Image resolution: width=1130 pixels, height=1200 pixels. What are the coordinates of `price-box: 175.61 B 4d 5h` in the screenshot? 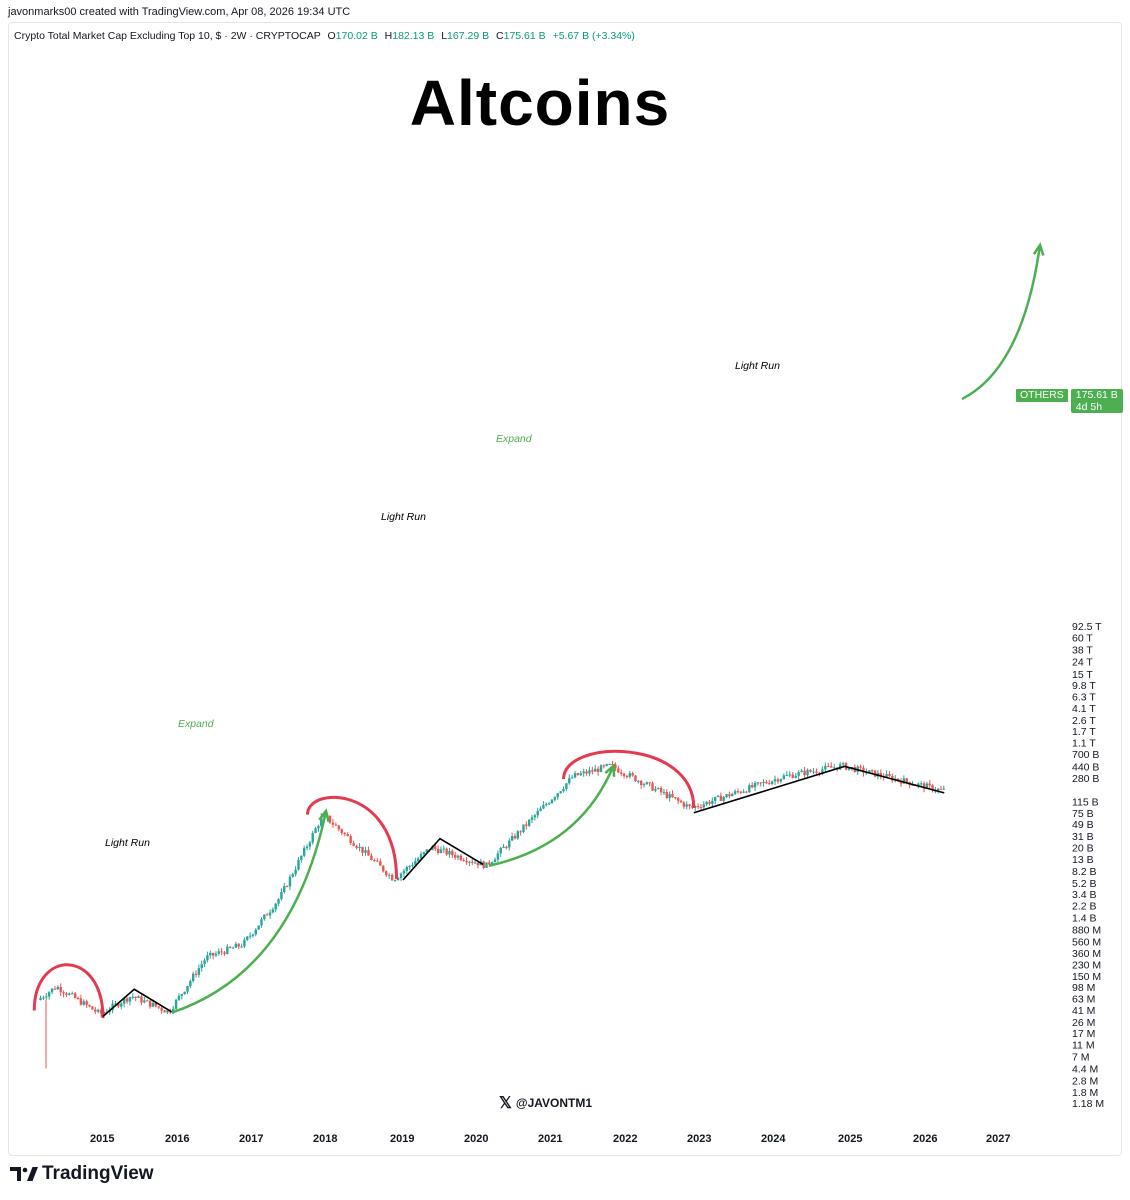 It's located at (1096, 401).